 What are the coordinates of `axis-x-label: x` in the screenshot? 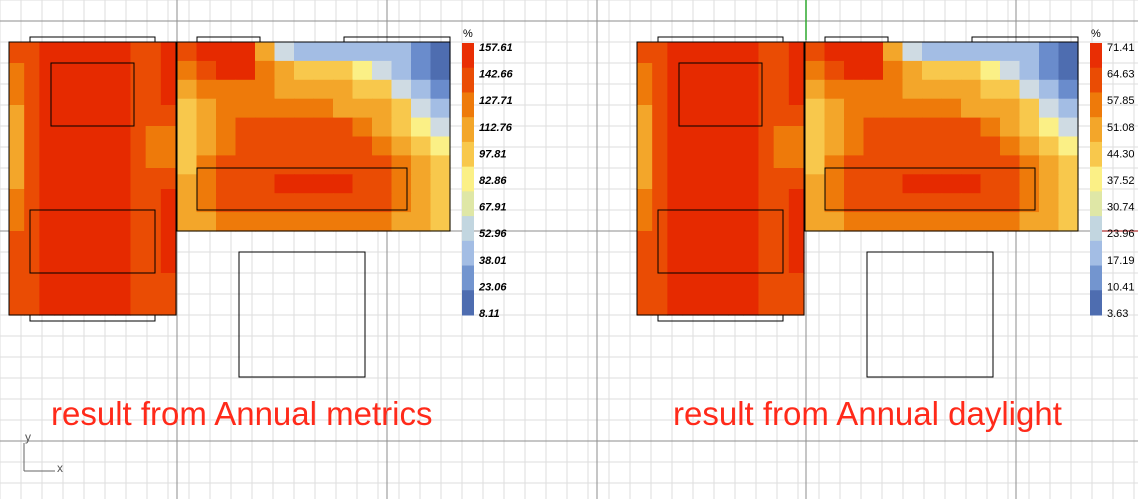 It's located at (60, 468).